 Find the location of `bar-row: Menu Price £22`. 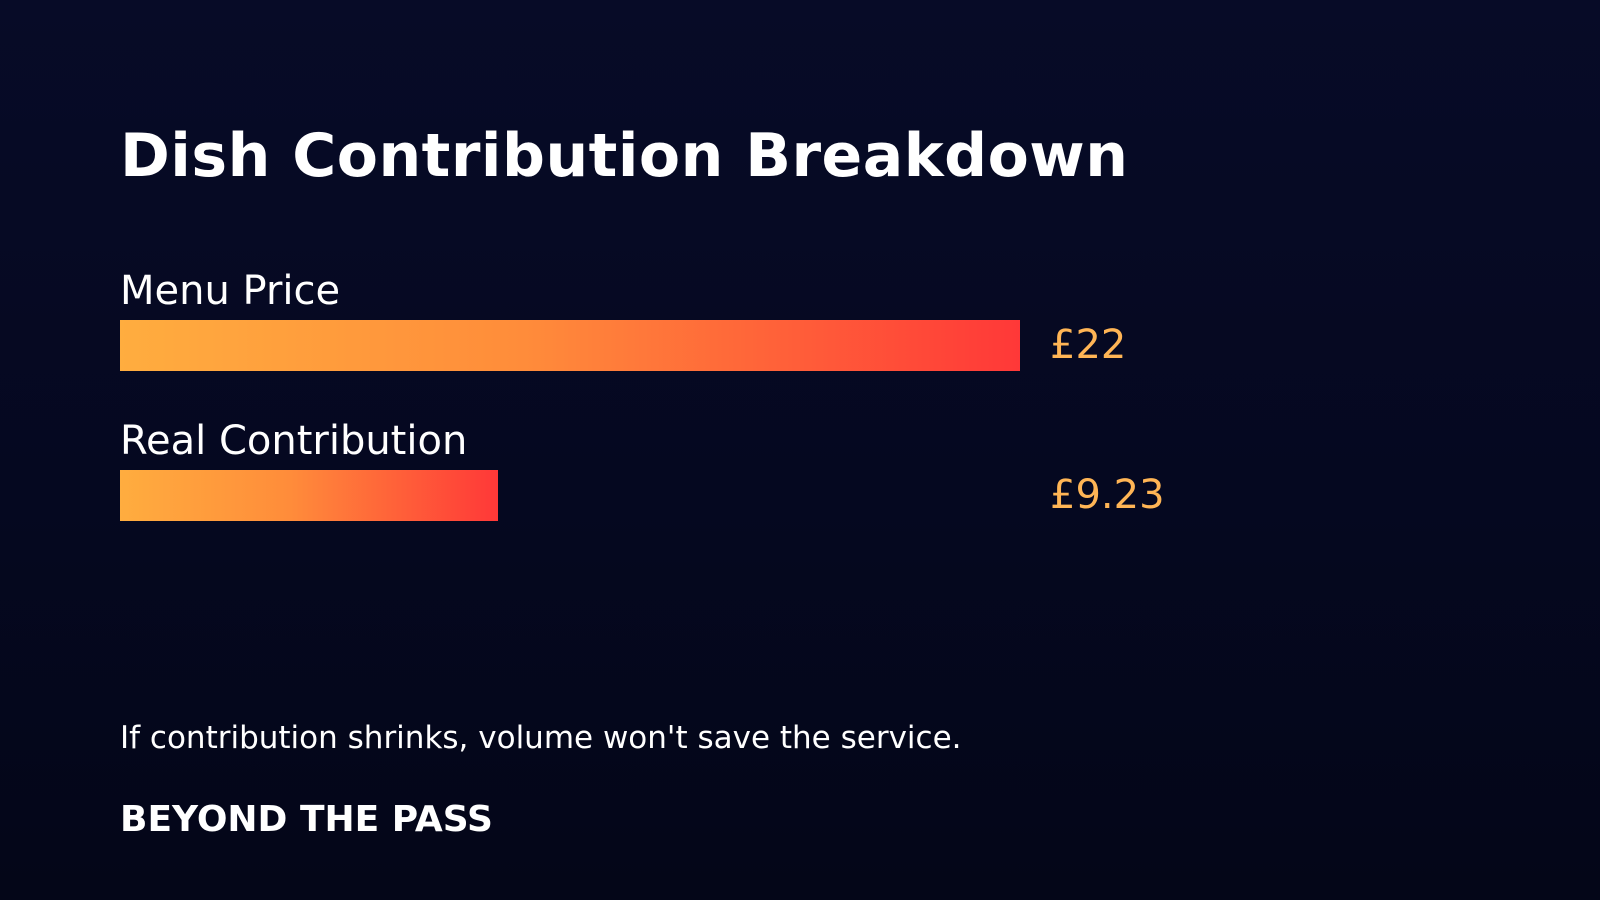

bar-row: Menu Price £22 is located at coordinates (670, 318).